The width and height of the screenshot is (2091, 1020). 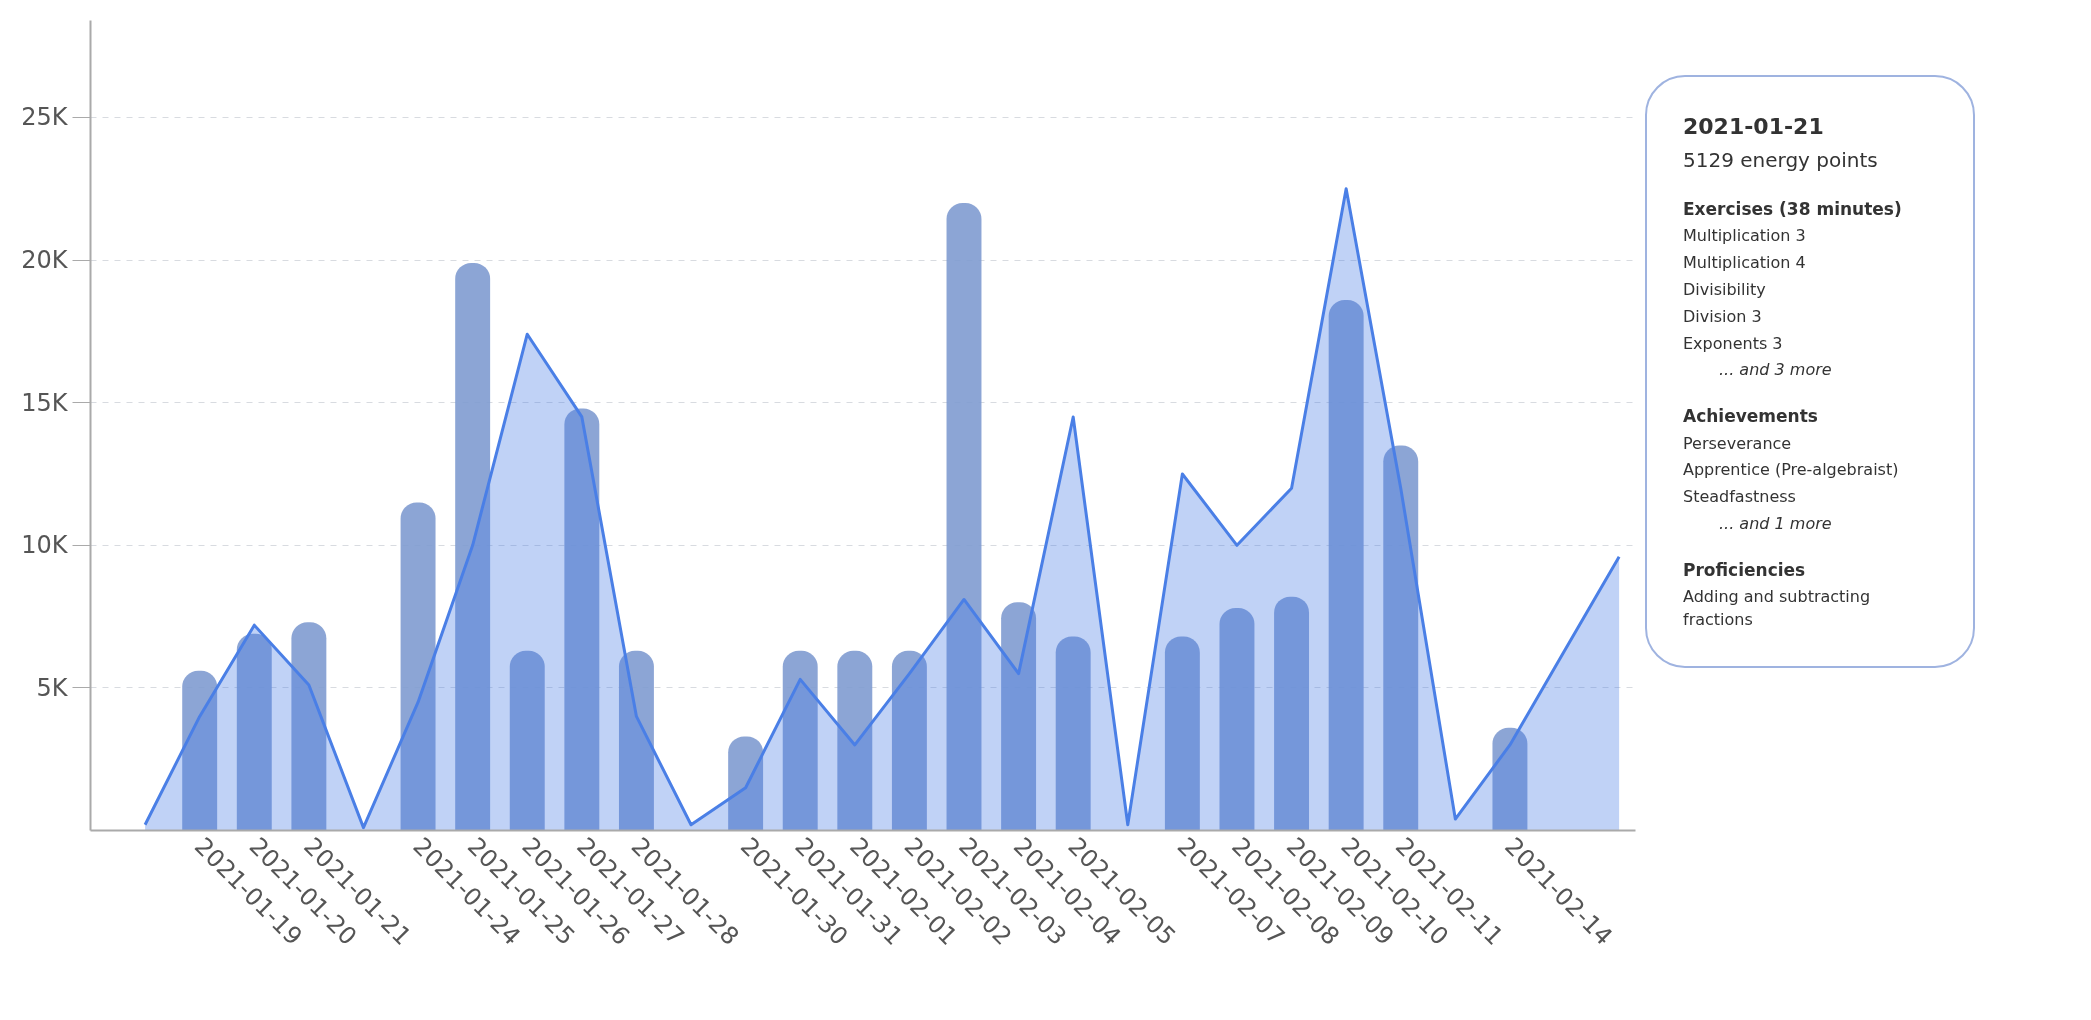 What do you see at coordinates (1723, 316) in the screenshot?
I see `text: Division 3` at bounding box center [1723, 316].